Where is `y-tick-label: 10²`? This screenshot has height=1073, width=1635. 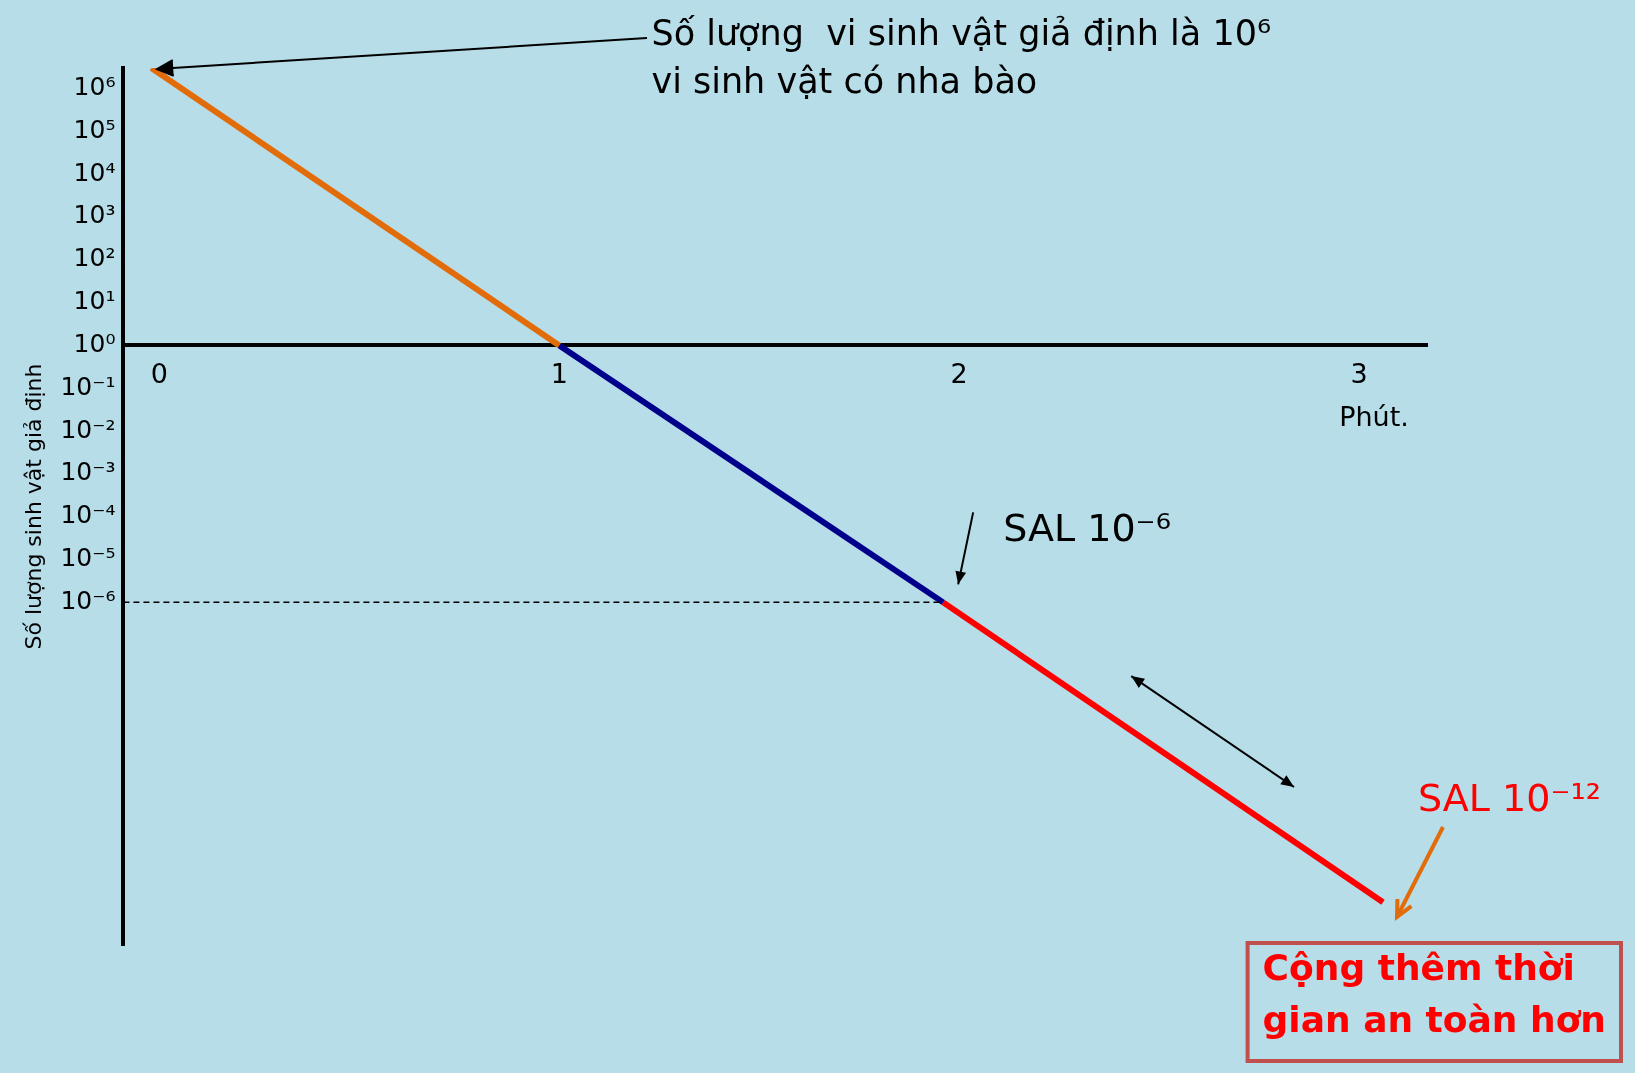 y-tick-label: 10² is located at coordinates (94, 258).